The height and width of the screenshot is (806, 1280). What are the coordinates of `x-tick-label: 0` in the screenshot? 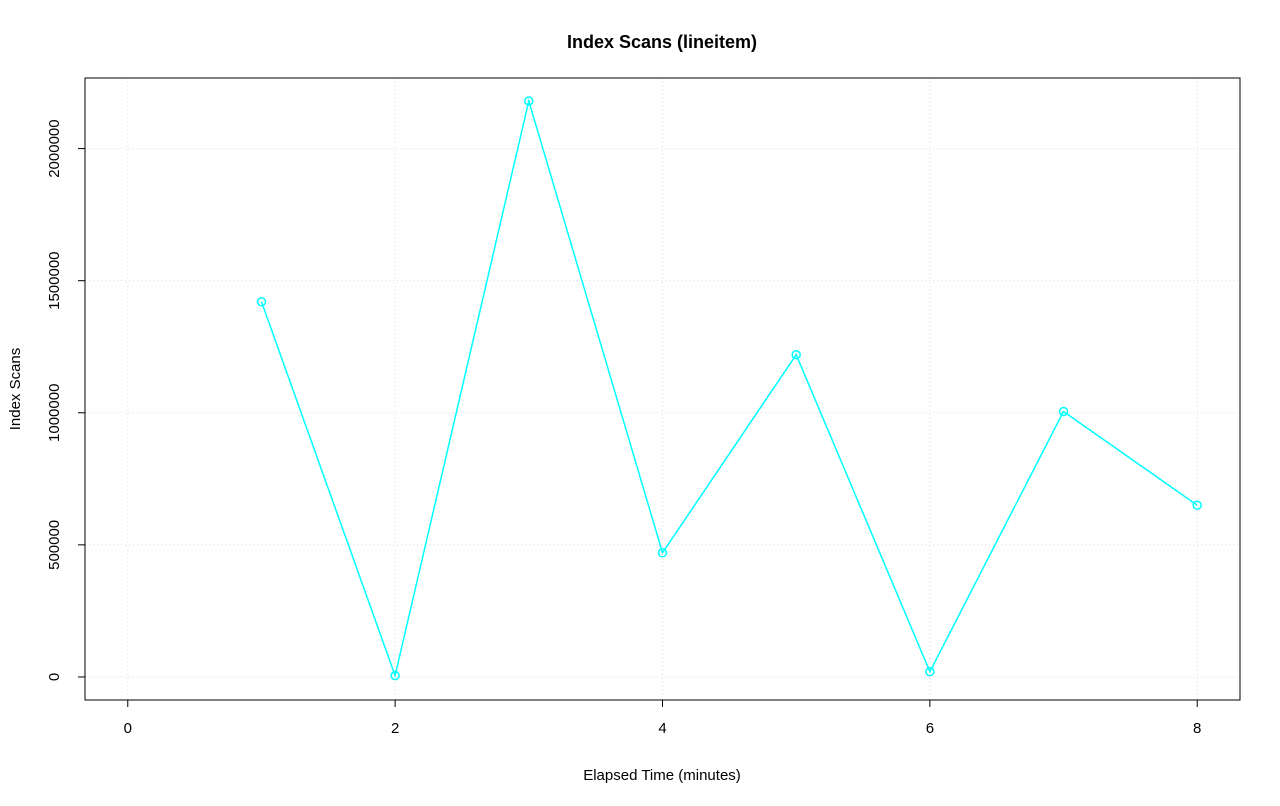 It's located at (128, 728).